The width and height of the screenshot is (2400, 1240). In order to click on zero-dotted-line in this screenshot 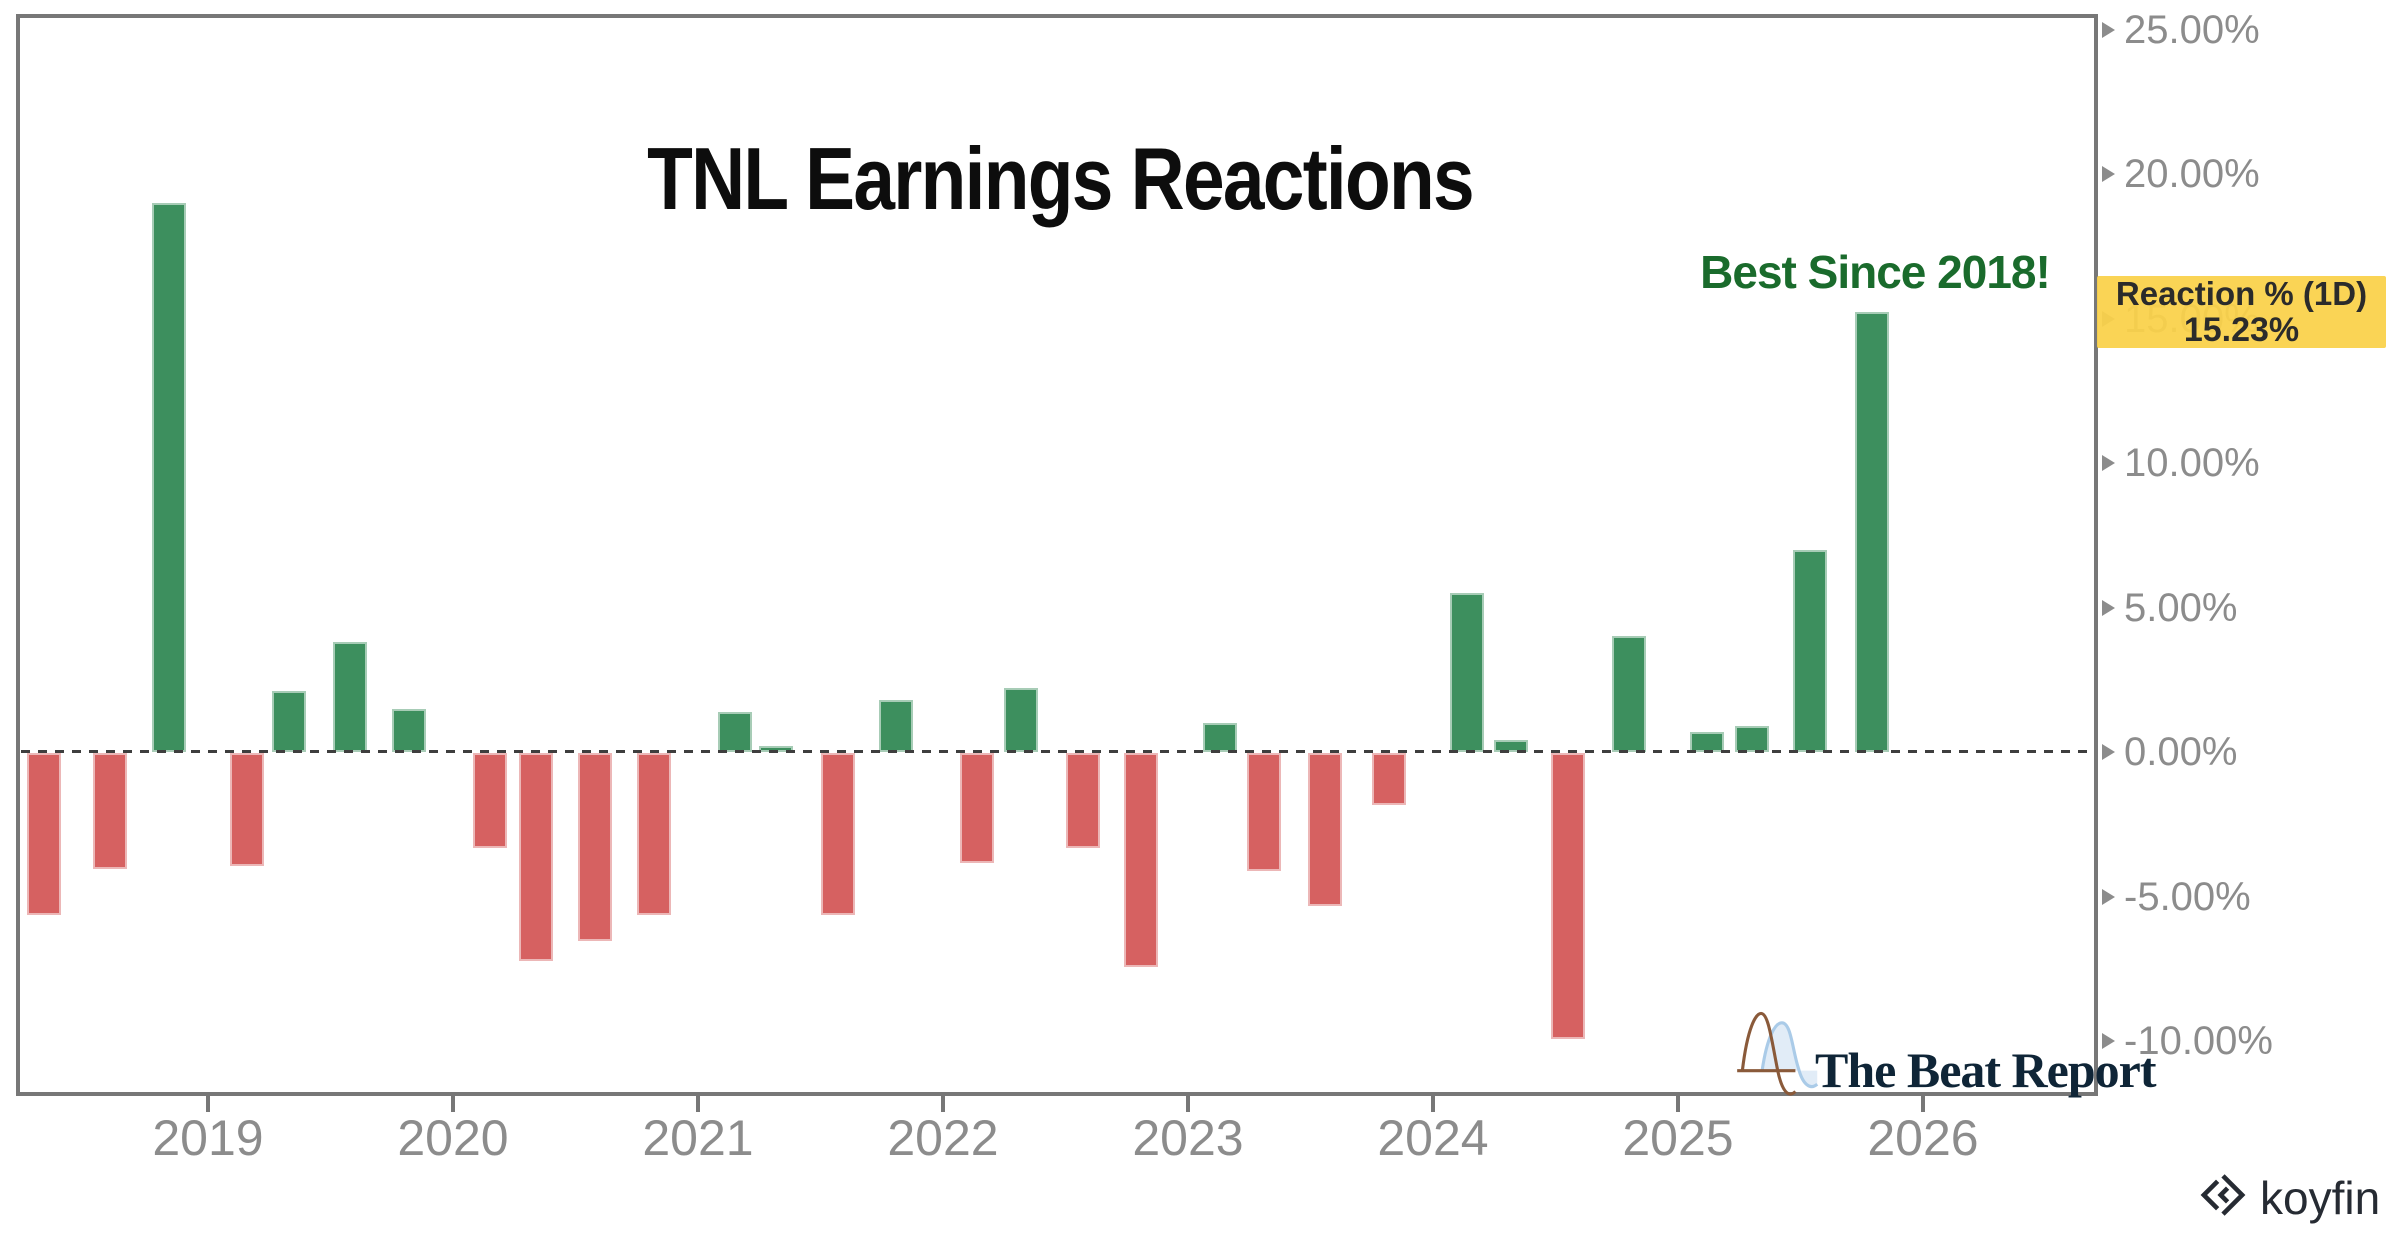, I will do `click(1058, 751)`.